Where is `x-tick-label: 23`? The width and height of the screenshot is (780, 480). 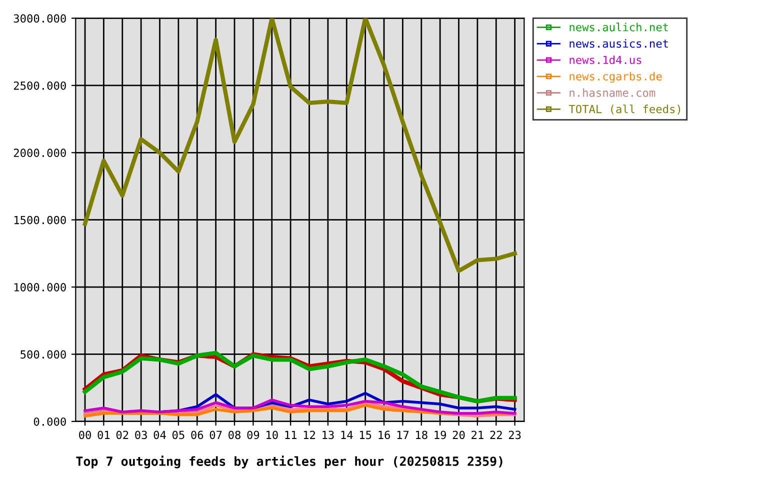
x-tick-label: 23 is located at coordinates (514, 435).